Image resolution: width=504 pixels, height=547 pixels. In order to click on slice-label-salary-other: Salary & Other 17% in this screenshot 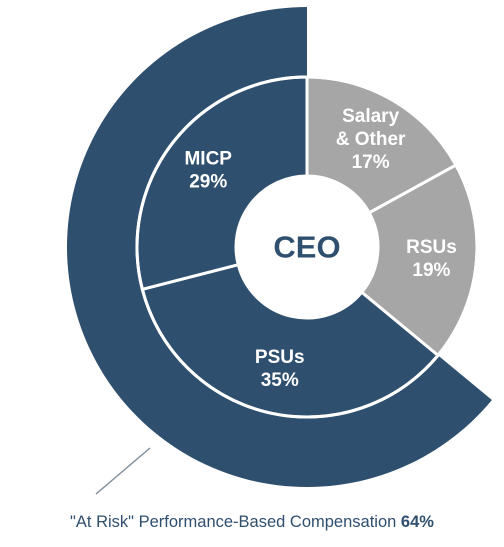, I will do `click(371, 139)`.